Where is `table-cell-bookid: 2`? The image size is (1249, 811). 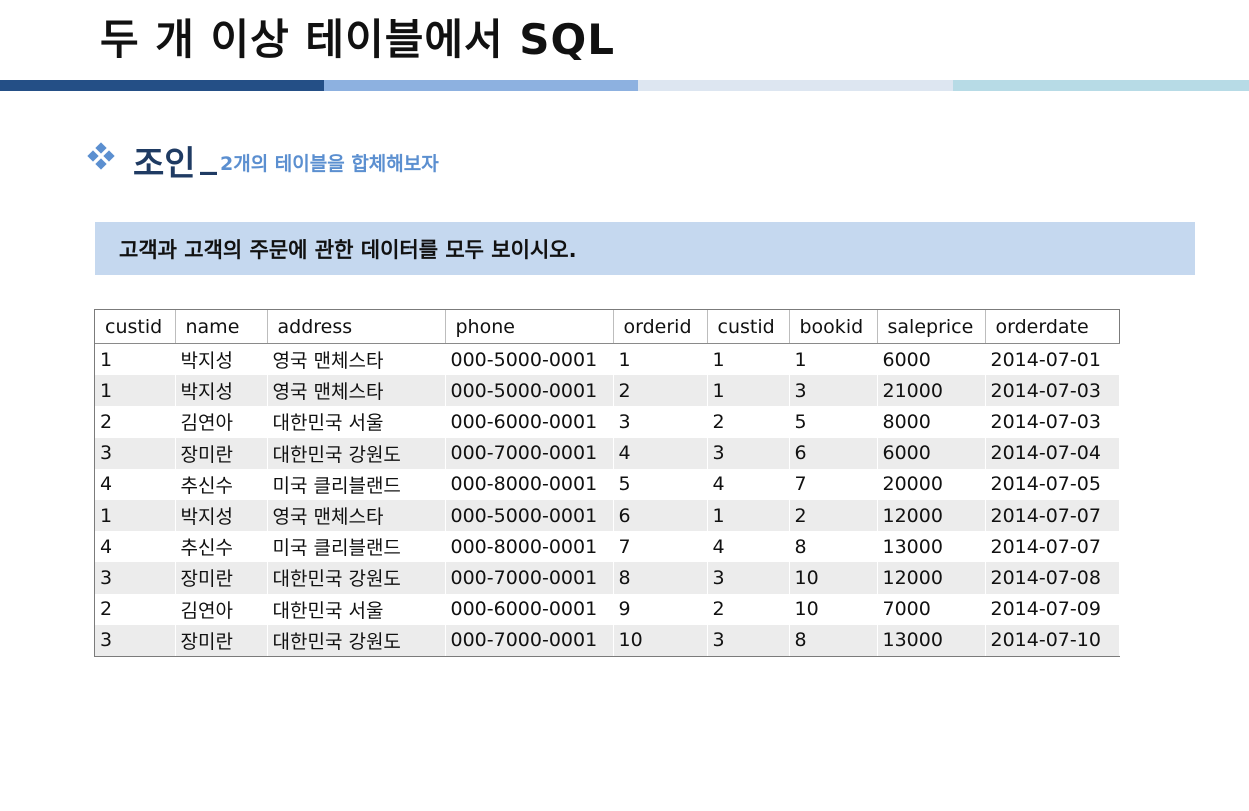 table-cell-bookid: 2 is located at coordinates (833, 515).